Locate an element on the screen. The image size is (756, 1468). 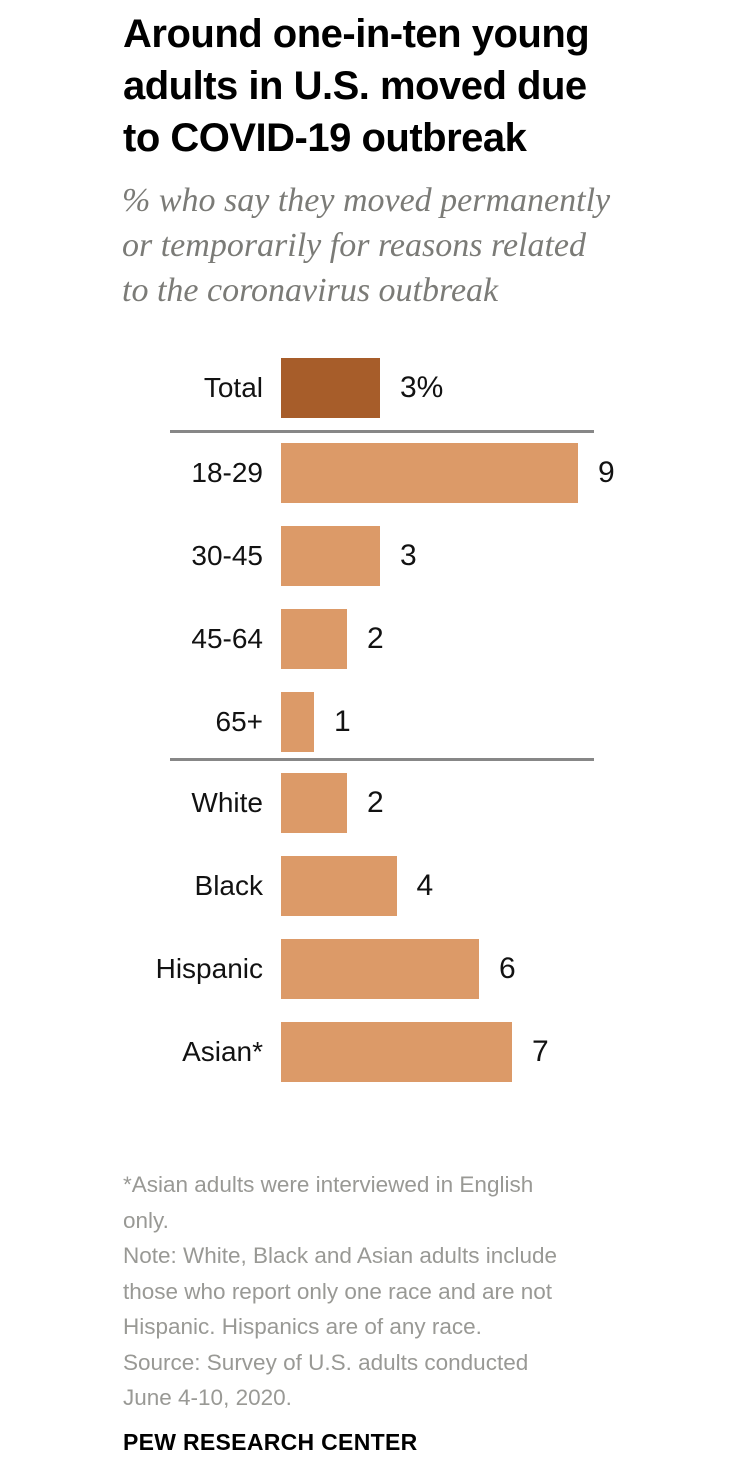
pew-research-center-brand: PEW RESEARCH CENTER is located at coordinates (270, 1442).